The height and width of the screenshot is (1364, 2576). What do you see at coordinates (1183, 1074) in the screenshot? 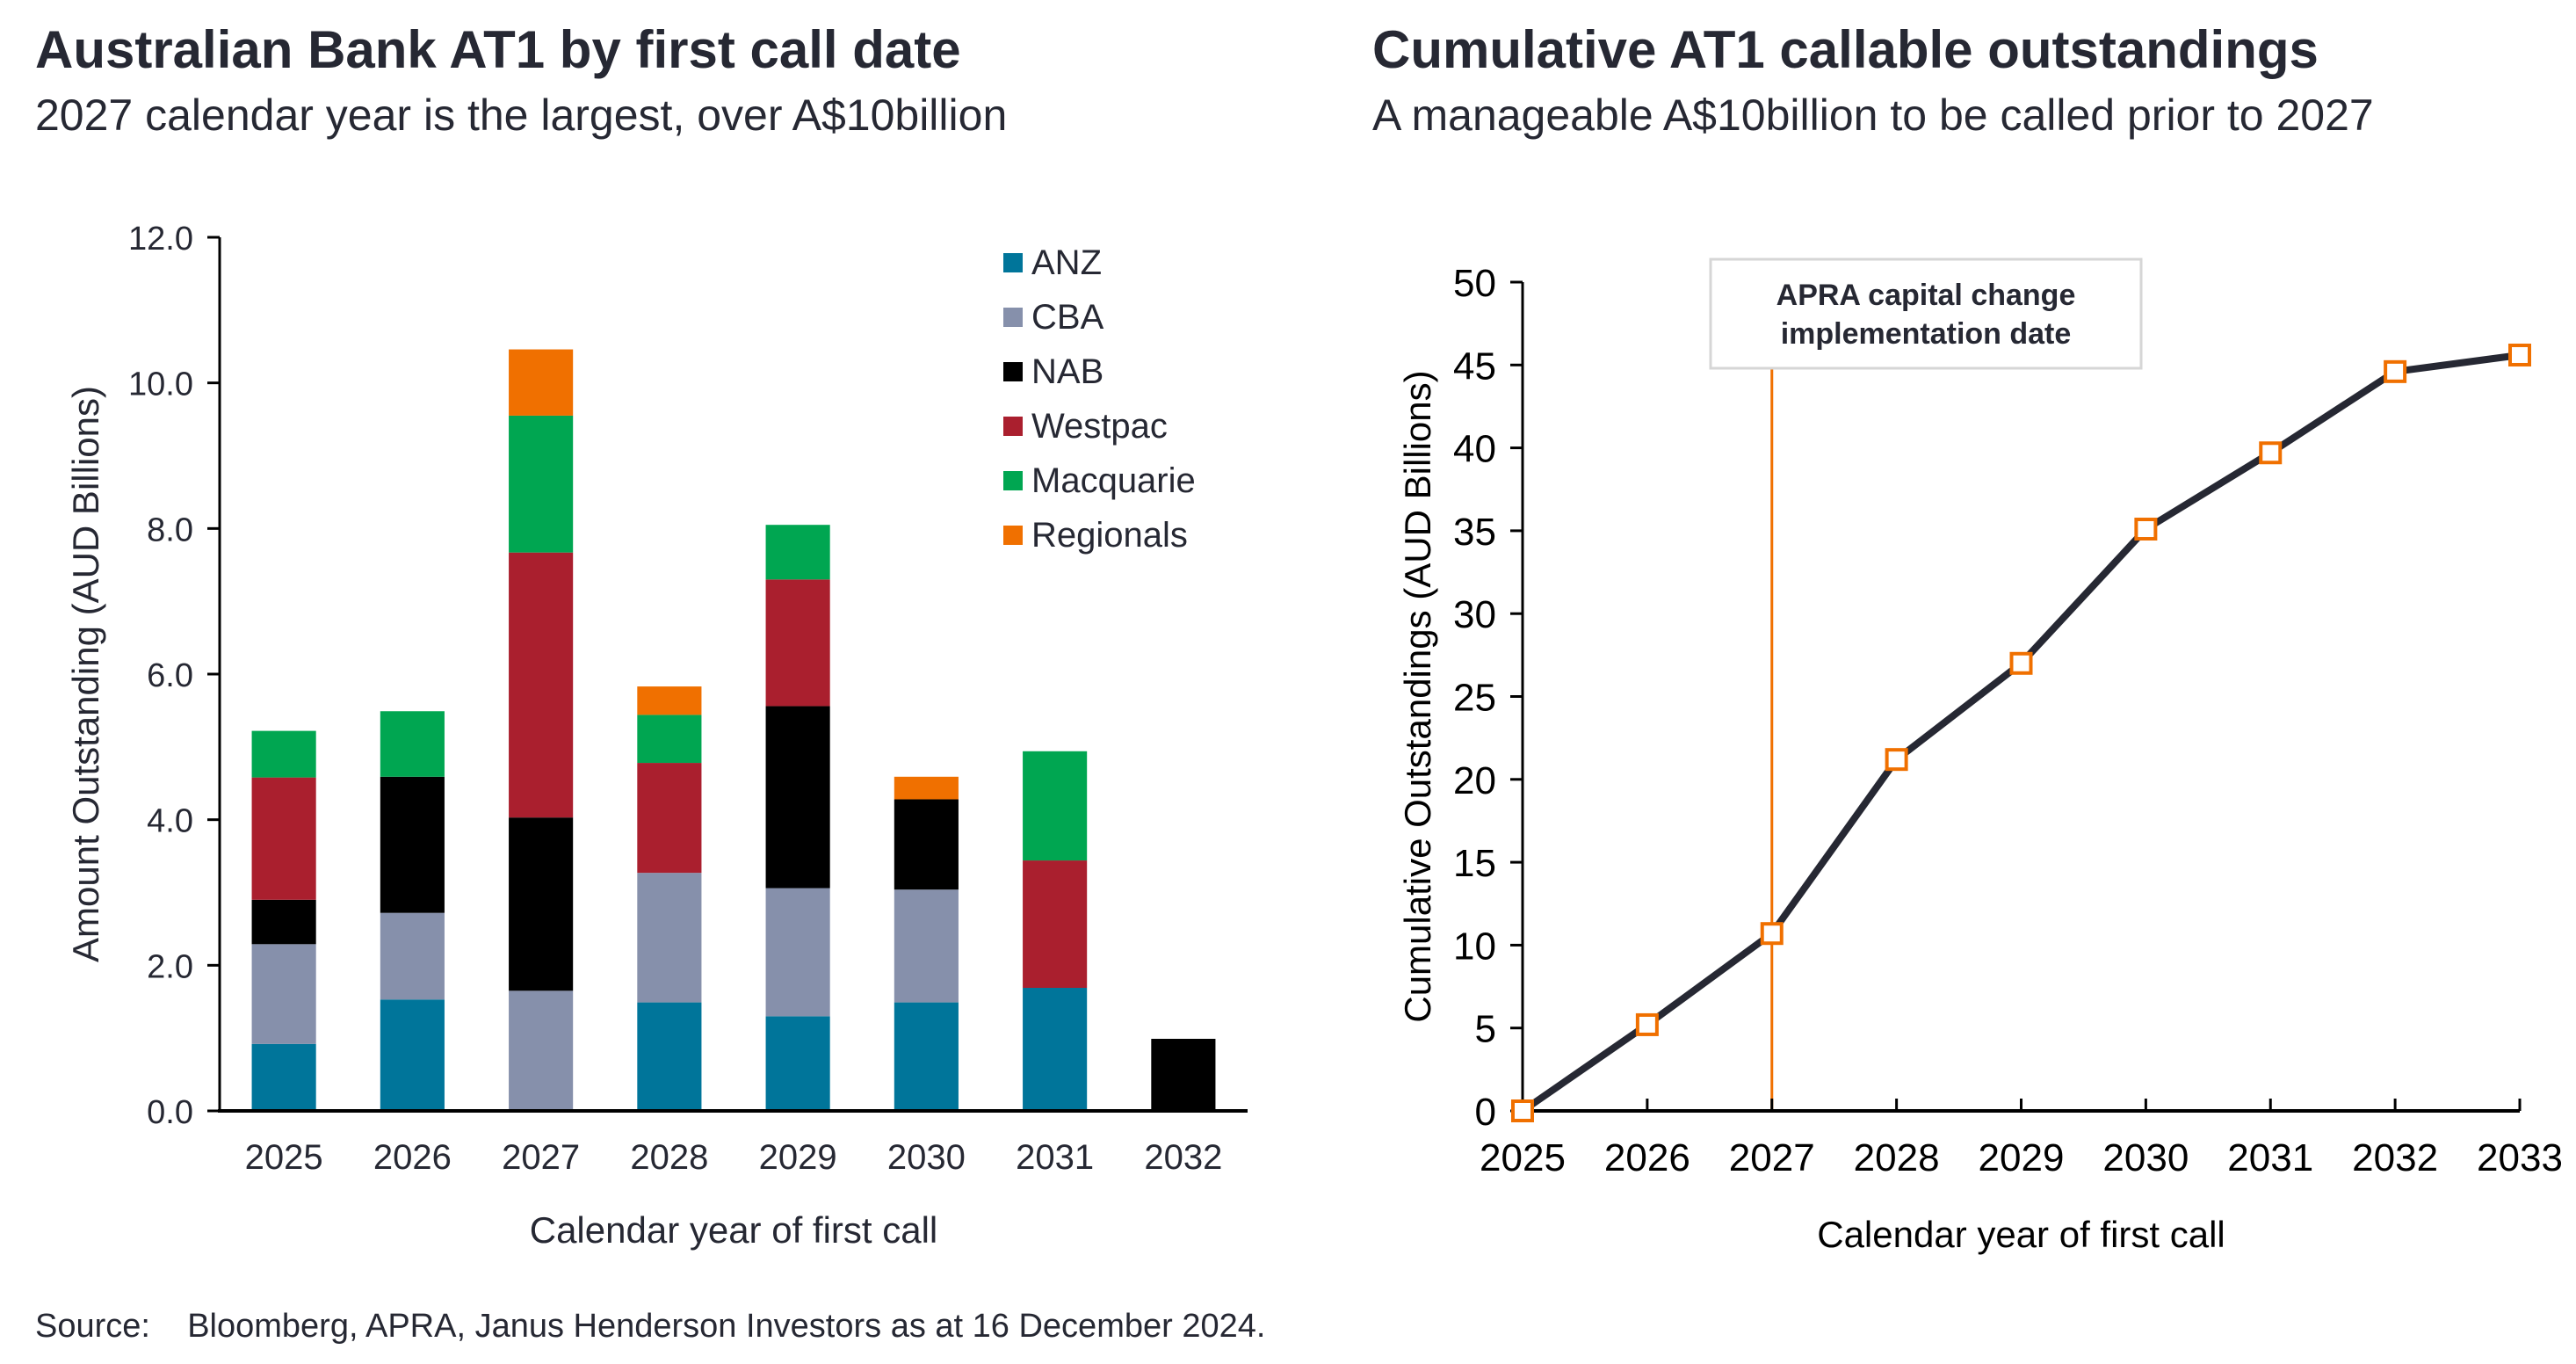
I see `bar-segment-nab-2032` at bounding box center [1183, 1074].